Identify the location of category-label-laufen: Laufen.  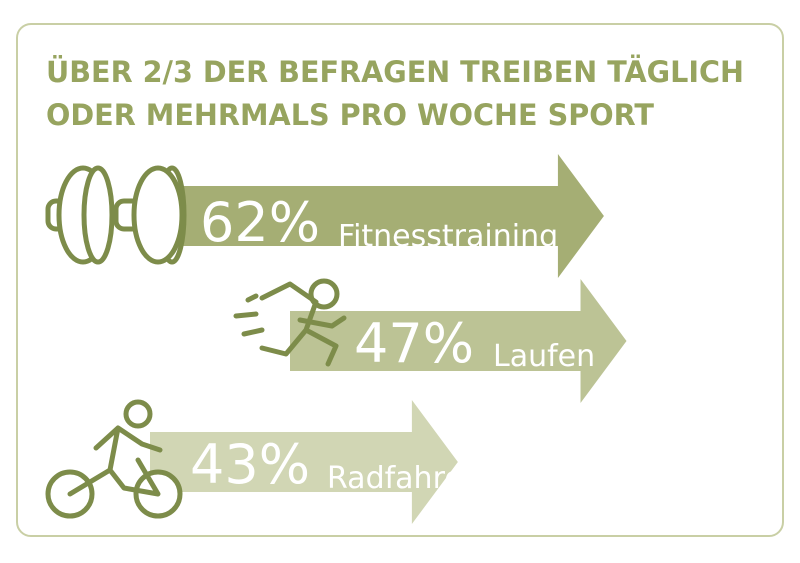
(544, 356).